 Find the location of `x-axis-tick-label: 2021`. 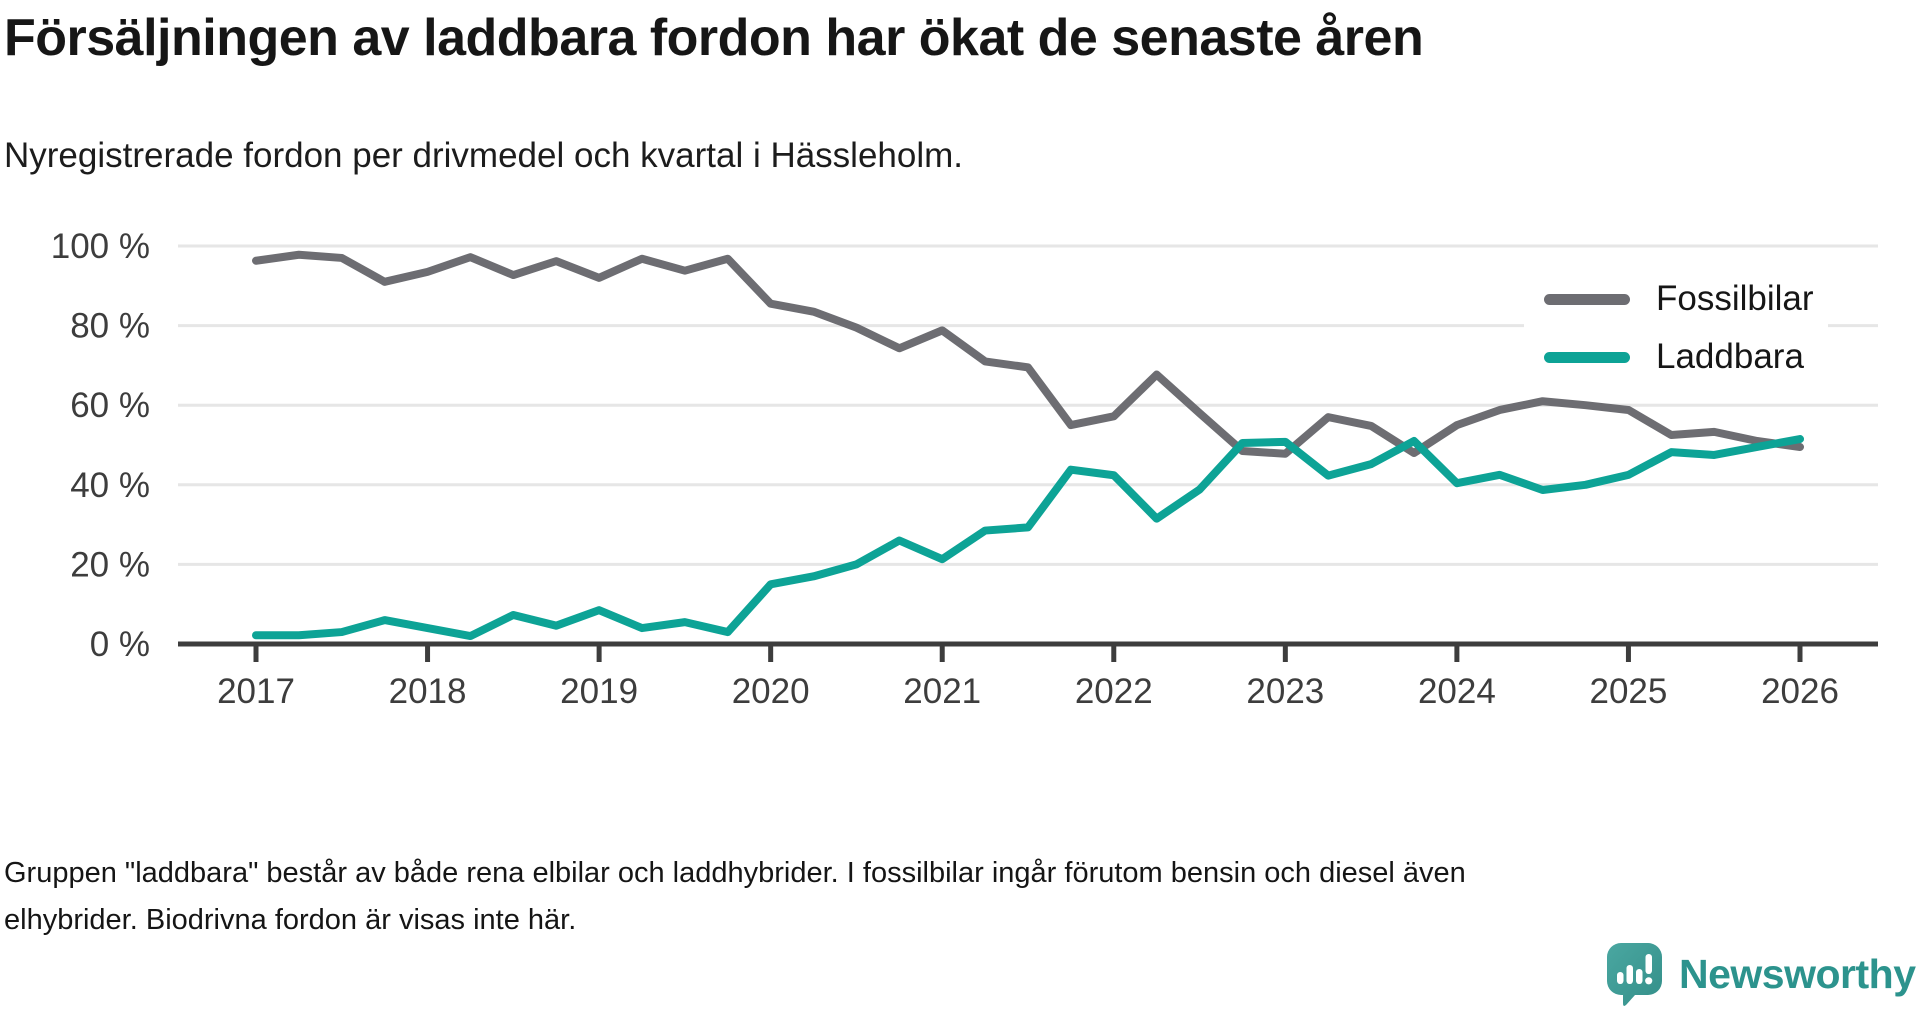

x-axis-tick-label: 2021 is located at coordinates (942, 691).